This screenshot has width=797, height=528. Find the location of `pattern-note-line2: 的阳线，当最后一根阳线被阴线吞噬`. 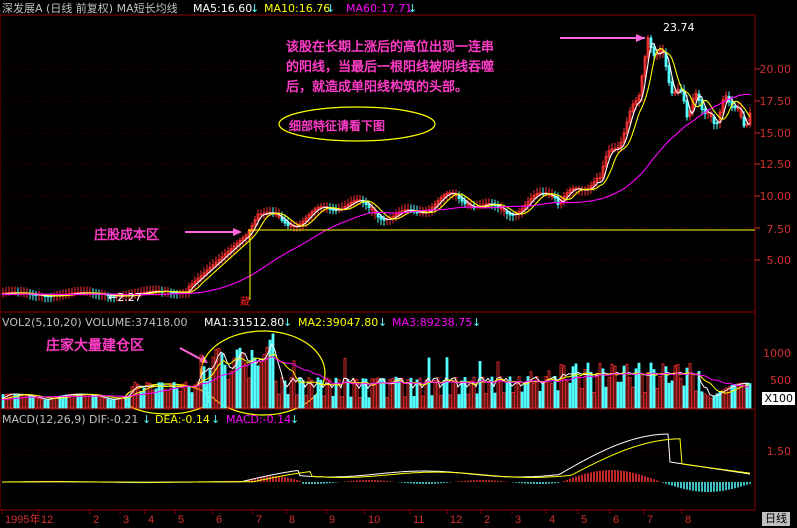

pattern-note-line2: 的阳线，当最后一根阳线被阴线吞噬 is located at coordinates (390, 67).